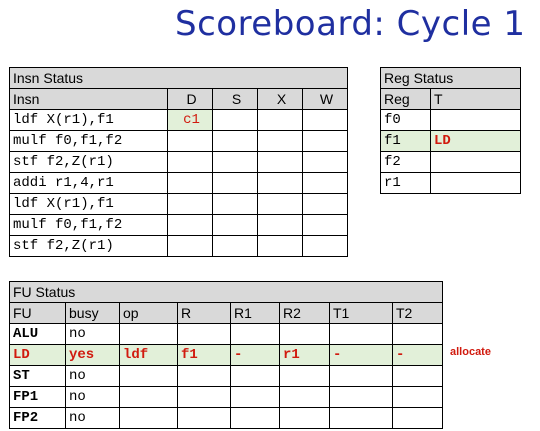 The height and width of the screenshot is (431, 540). Describe the element at coordinates (417, 313) in the screenshot. I see `header-t2: T2` at that location.